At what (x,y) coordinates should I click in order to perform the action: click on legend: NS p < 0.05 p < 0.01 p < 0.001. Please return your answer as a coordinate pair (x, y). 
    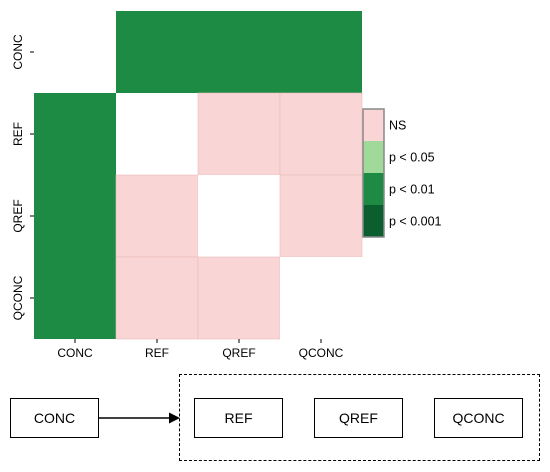
    Looking at the image, I should click on (402, 173).